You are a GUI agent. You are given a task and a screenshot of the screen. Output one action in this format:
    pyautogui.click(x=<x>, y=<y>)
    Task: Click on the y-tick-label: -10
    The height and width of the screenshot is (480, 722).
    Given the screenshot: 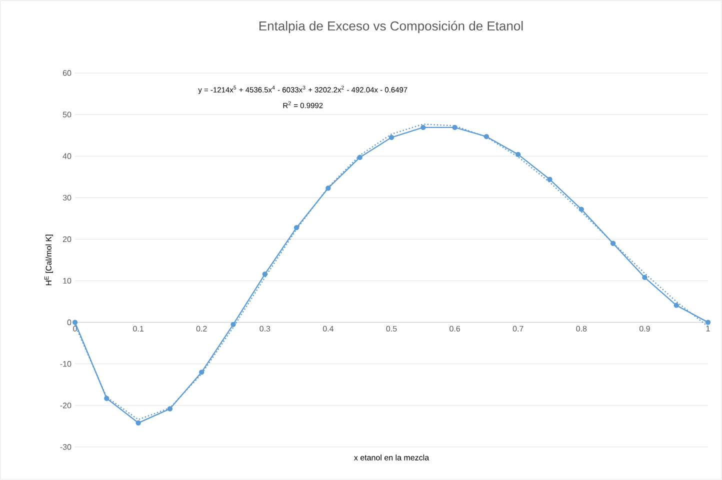 What is the action you would take?
    pyautogui.click(x=66, y=364)
    